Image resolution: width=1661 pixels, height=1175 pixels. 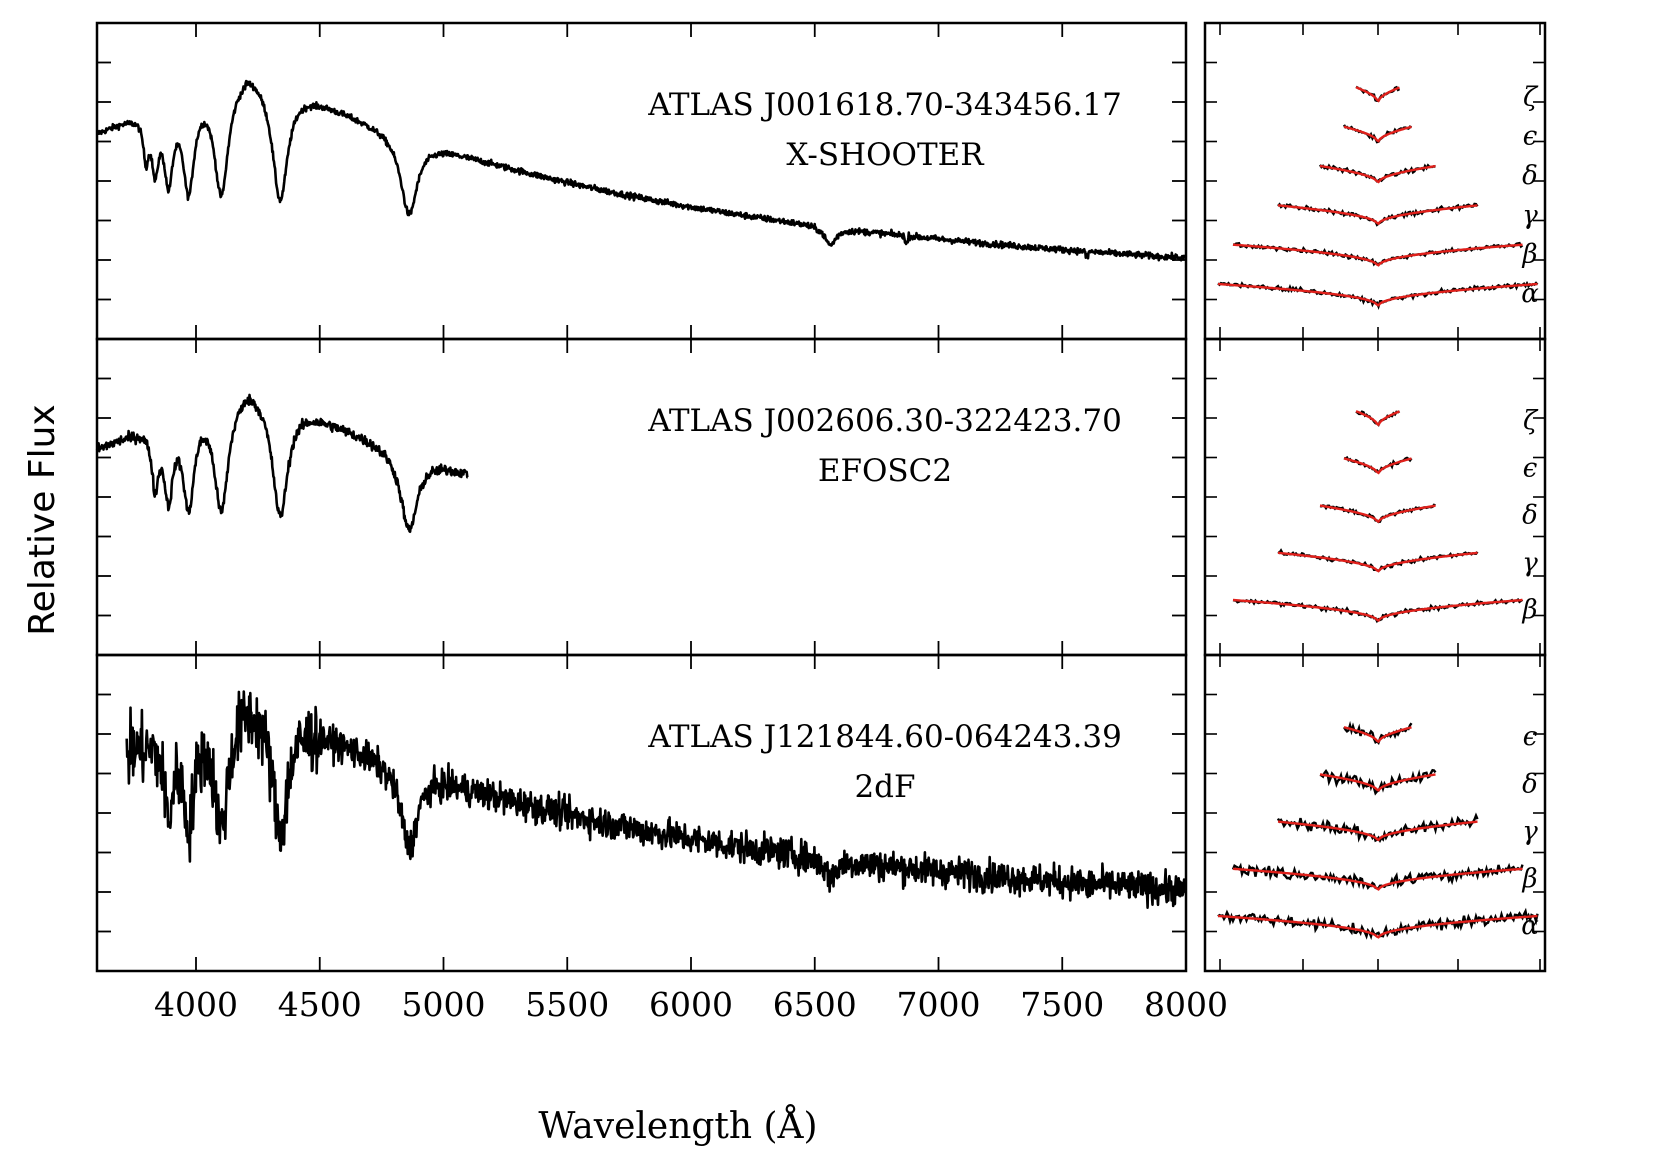 What do you see at coordinates (884, 787) in the screenshot?
I see `instrument-label: 2dF` at bounding box center [884, 787].